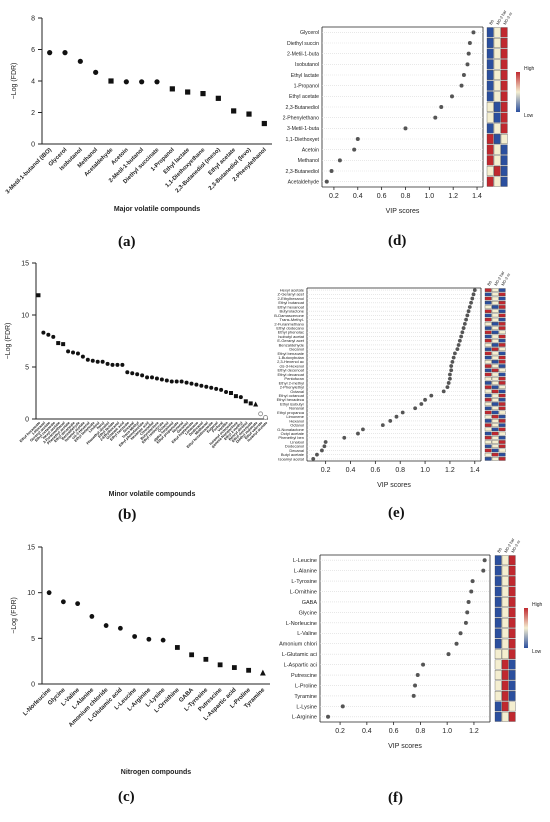  I want to click on y-tick-label: 10, so click(31, 593).